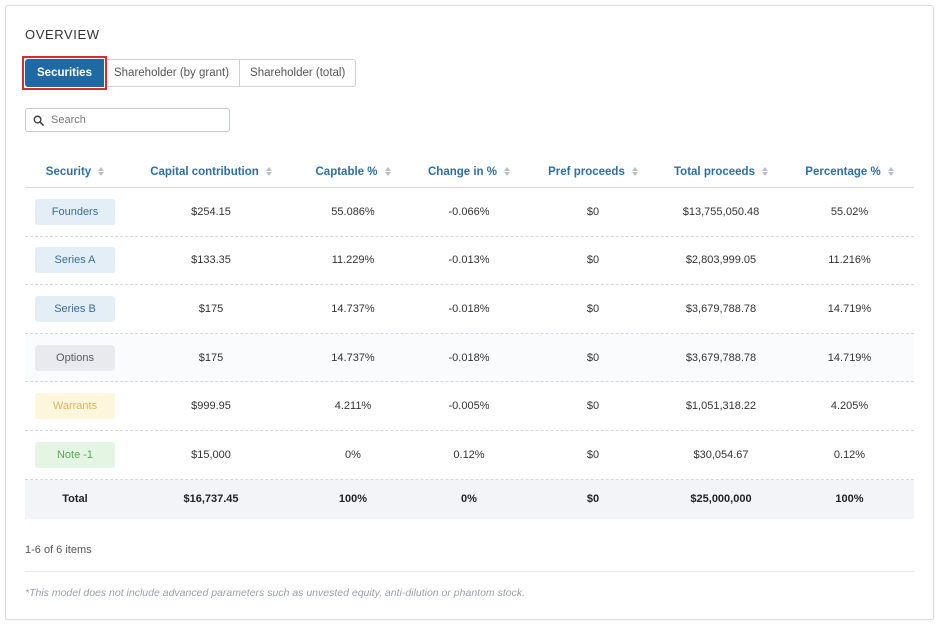 The image size is (939, 625). I want to click on security-cell: Founders, so click(75, 212).